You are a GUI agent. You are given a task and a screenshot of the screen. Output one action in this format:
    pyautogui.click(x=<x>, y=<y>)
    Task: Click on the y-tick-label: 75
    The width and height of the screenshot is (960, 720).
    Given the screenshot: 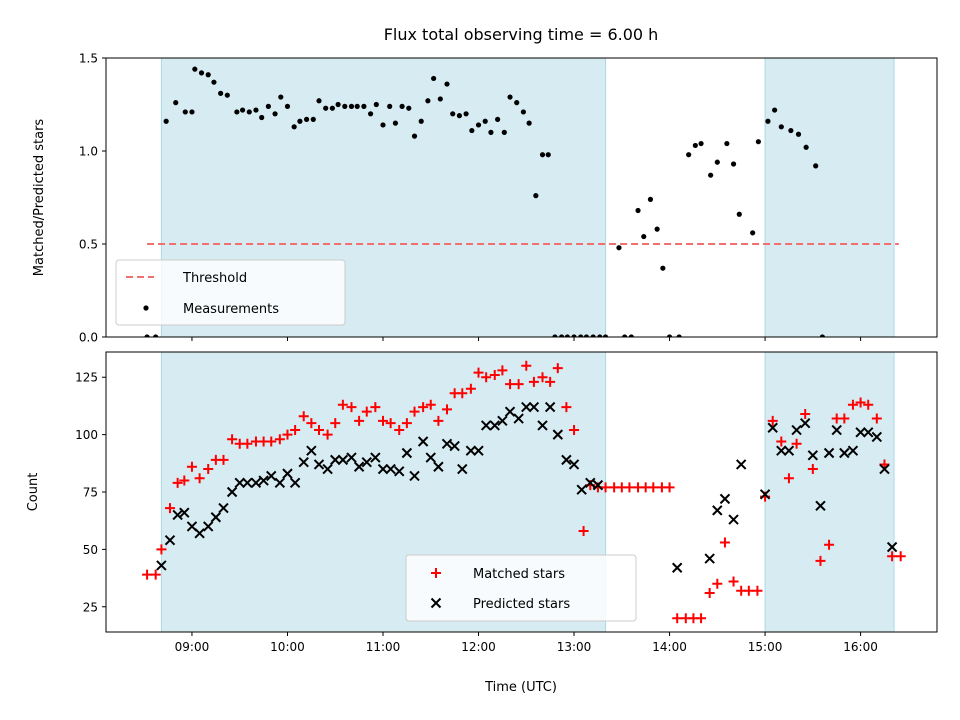 What is the action you would take?
    pyautogui.click(x=90, y=493)
    